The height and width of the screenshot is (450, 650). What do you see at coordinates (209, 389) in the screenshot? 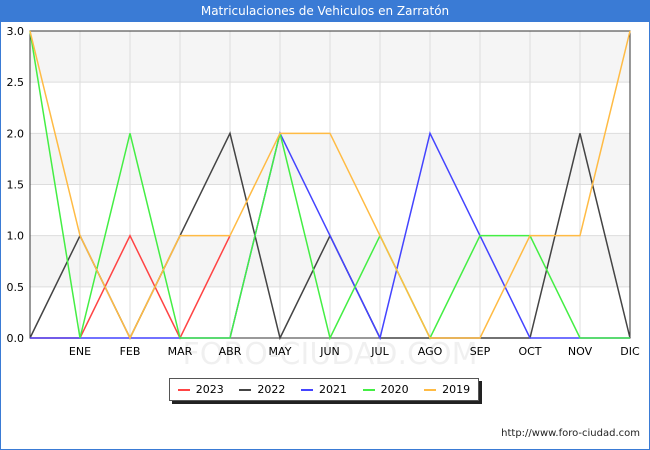
I see `legend-label-2023: 2023` at bounding box center [209, 389].